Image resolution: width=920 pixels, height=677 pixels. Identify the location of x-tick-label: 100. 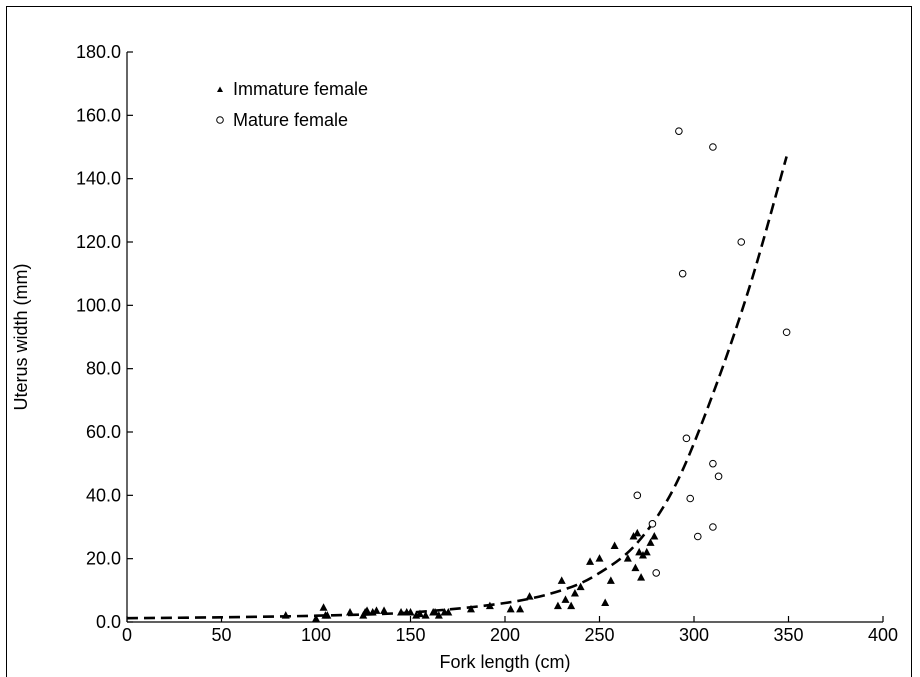
(316, 635).